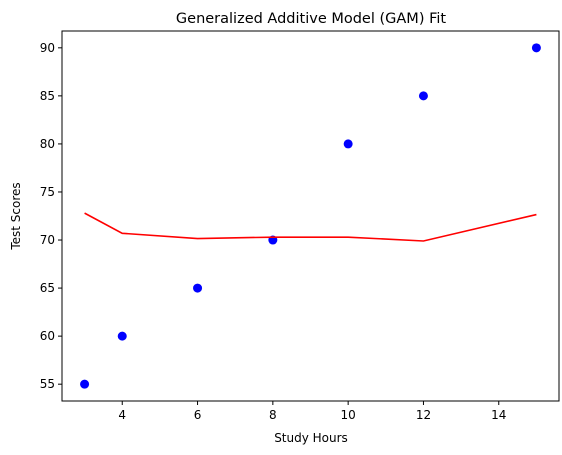 The height and width of the screenshot is (455, 562). I want to click on y-axis-label: Test Scores, so click(16, 216).